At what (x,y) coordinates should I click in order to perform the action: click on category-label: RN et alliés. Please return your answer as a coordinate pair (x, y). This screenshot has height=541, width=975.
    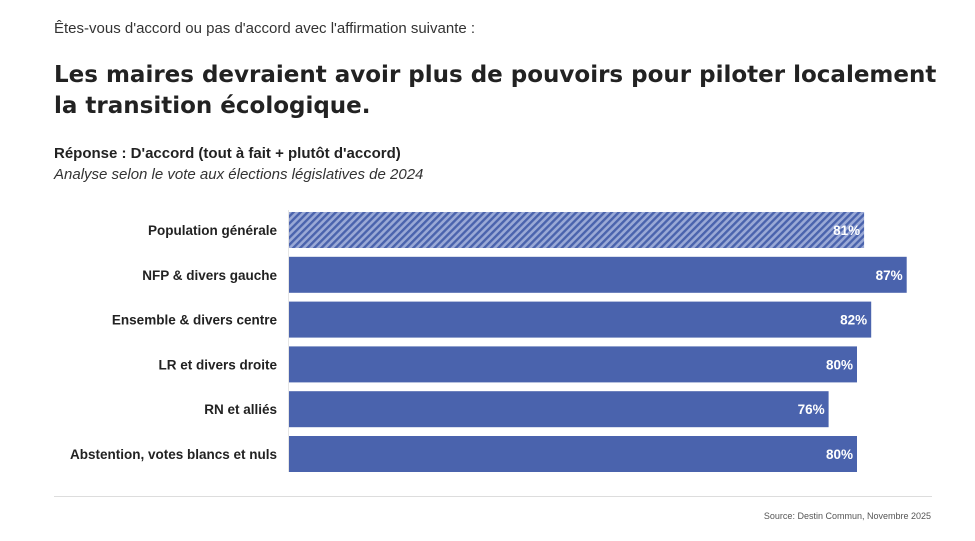
    Looking at the image, I should click on (240, 409).